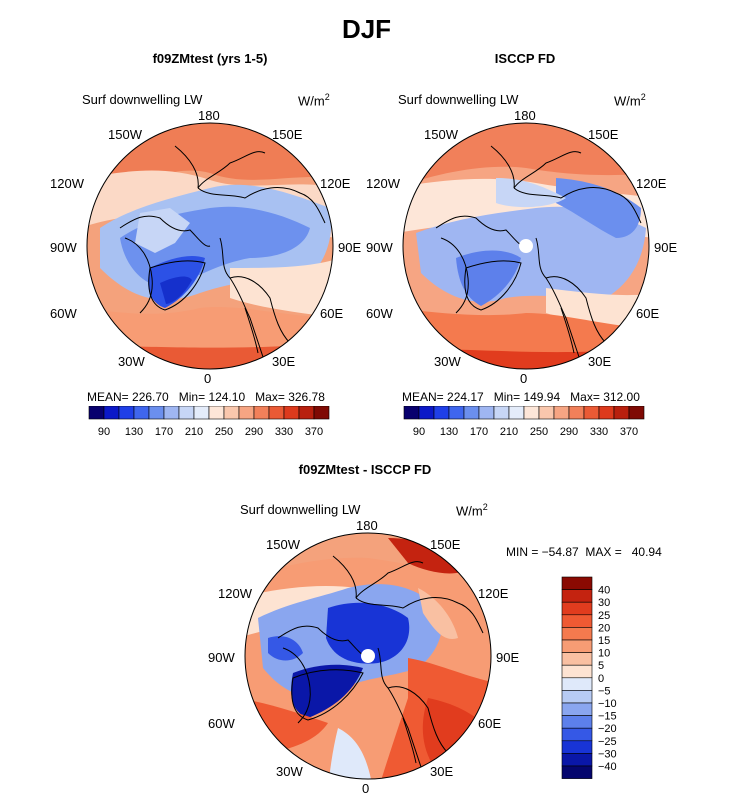 The width and height of the screenshot is (733, 798). What do you see at coordinates (367, 525) in the screenshot?
I see `lon-label-180-diff: 180` at bounding box center [367, 525].